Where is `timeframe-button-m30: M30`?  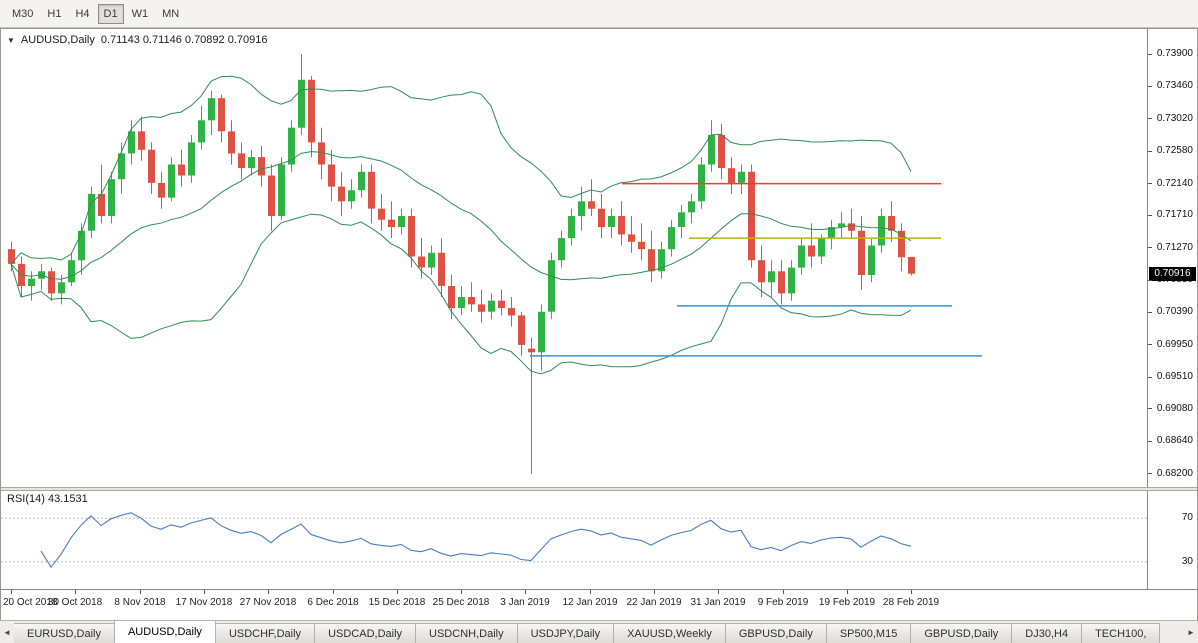
timeframe-button-m30: M30 is located at coordinates (23, 13).